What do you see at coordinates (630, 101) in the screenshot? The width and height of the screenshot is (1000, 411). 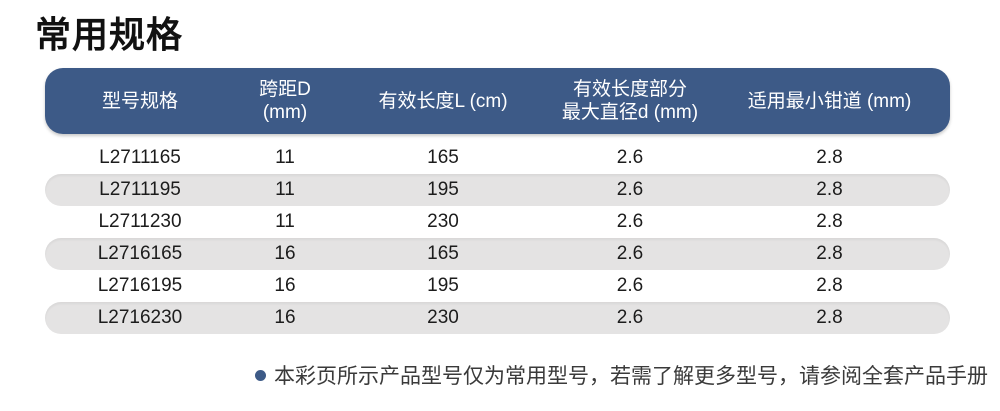 I see `column-header-max-diameter: 有效长度部分 最大直径d (mm)` at bounding box center [630, 101].